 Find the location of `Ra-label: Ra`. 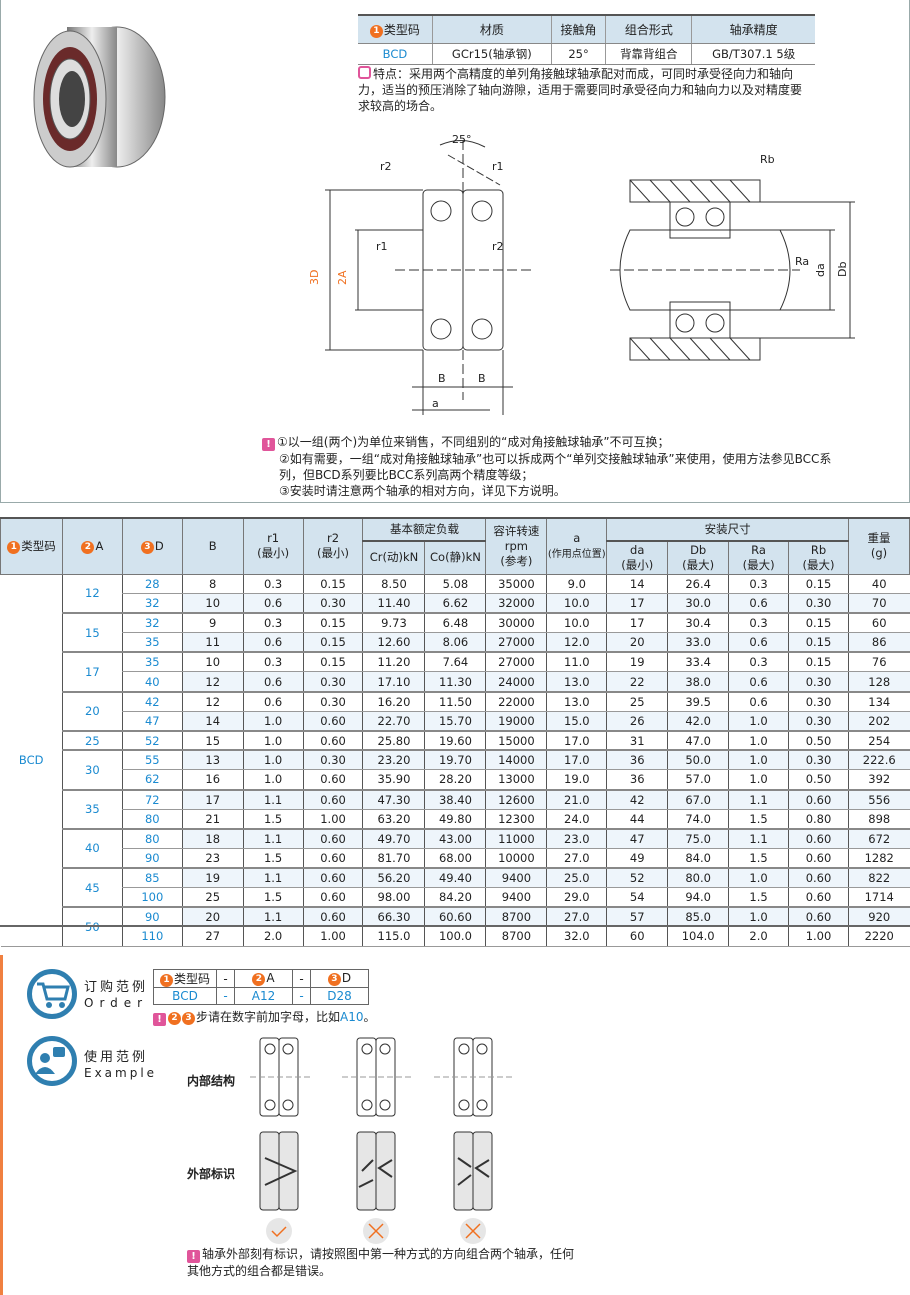

Ra-label: Ra is located at coordinates (802, 261).